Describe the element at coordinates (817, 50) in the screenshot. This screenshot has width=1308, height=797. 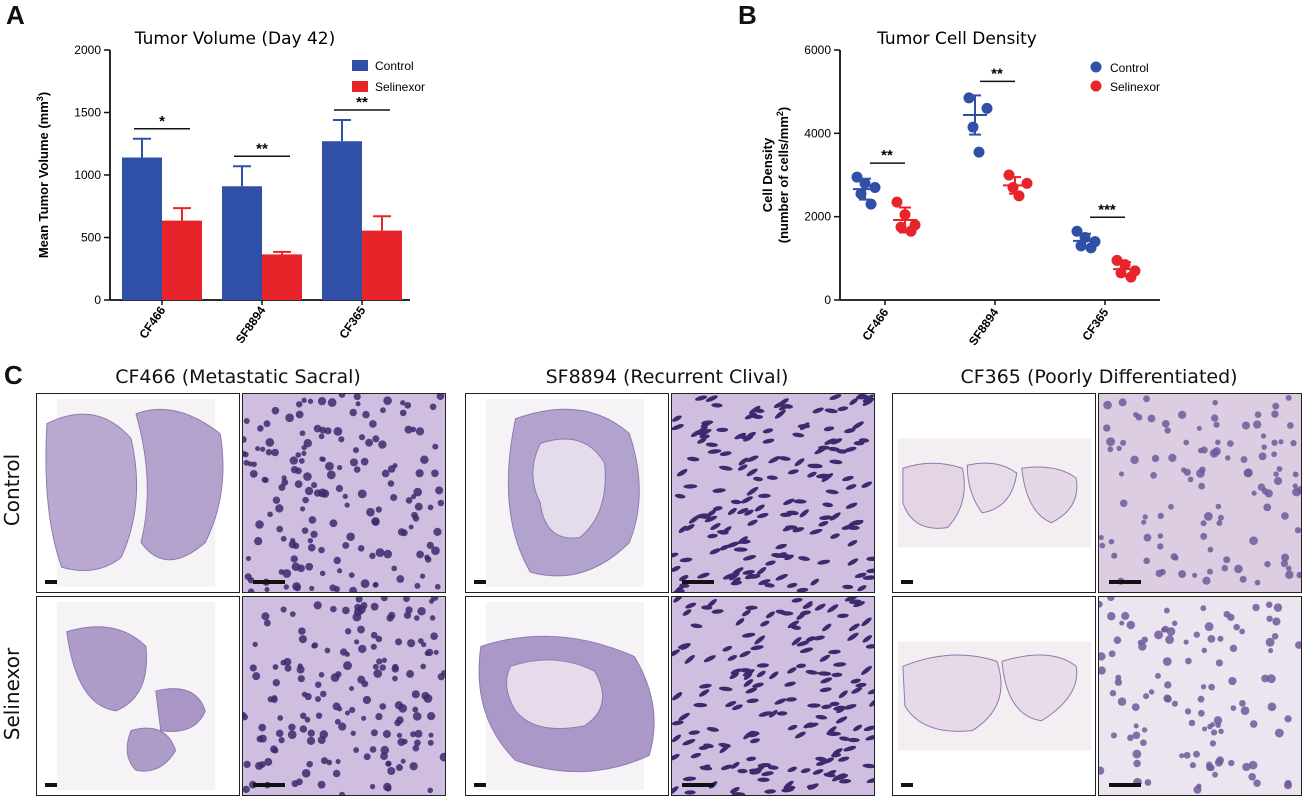
I see `chart-b-ytick-label: 6000` at that location.